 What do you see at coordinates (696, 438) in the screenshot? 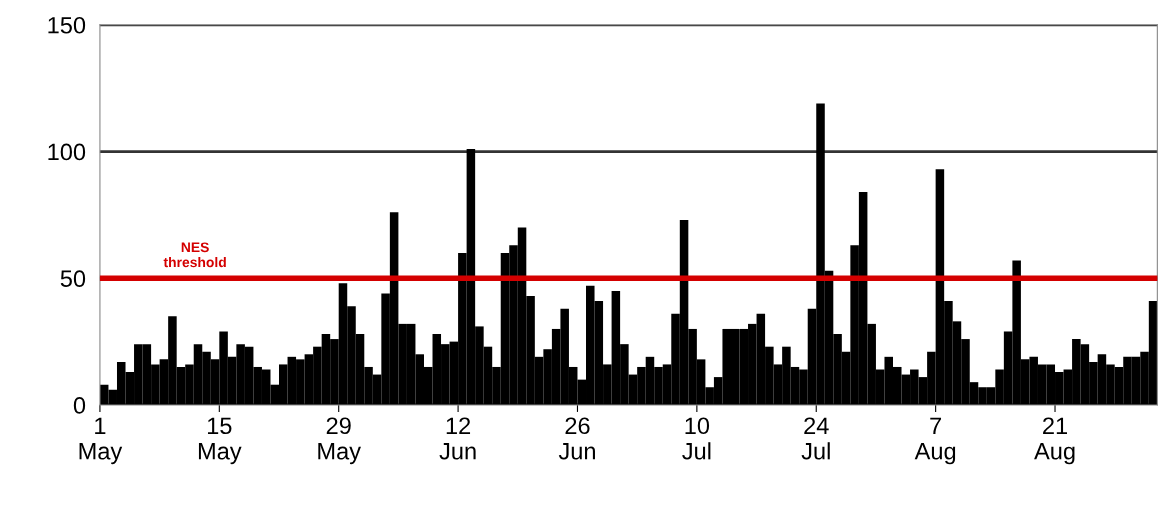
I see `x-tick-label: 10 Jul` at bounding box center [696, 438].